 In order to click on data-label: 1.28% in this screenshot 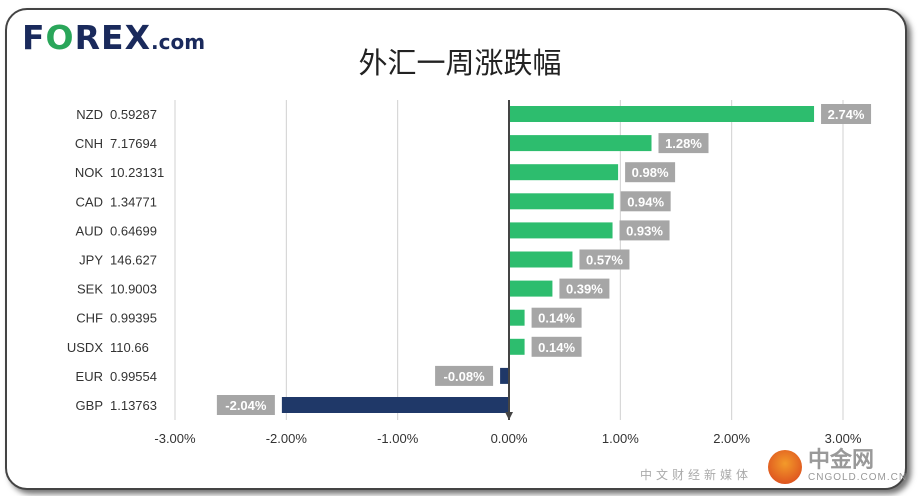, I will do `click(683, 143)`.